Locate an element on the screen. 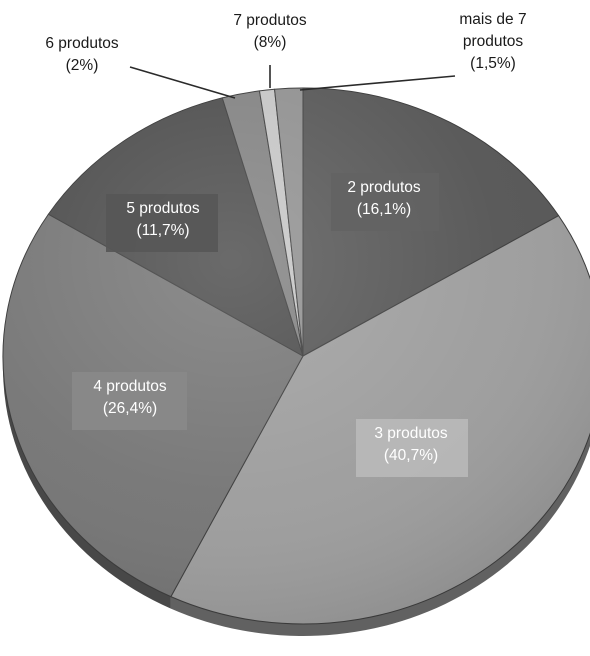 The width and height of the screenshot is (590, 656). slice-category-label: produtos is located at coordinates (493, 41).